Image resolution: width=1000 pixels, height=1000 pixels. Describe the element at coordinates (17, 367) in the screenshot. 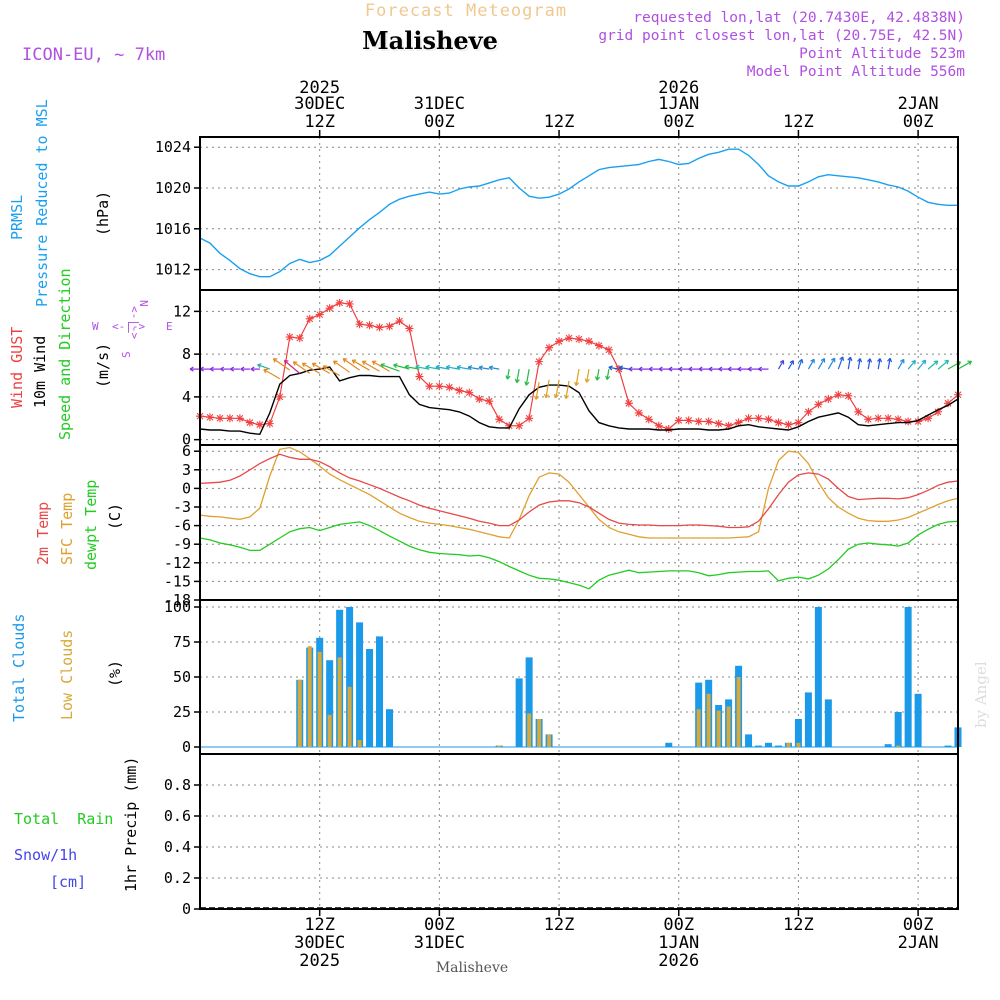

I see `wind-gust-label: Wind GUST` at that location.